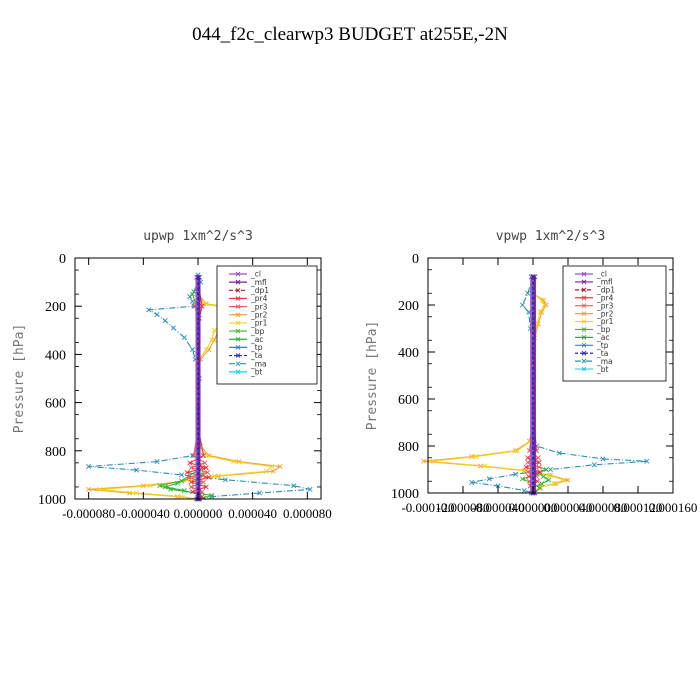 This screenshot has width=700, height=700. Describe the element at coordinates (259, 323) in the screenshot. I see `legend-label: _pr1` at that location.